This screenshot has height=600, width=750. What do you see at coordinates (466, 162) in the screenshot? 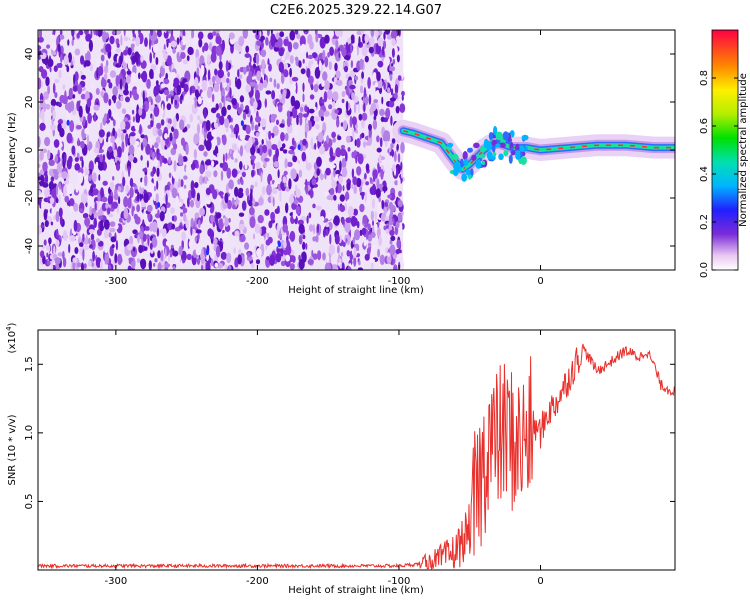
I see `trace-blob` at bounding box center [466, 162].